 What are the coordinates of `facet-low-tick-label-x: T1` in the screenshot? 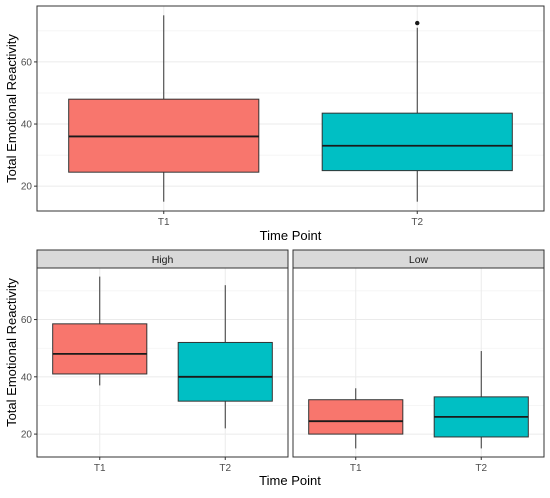 It's located at (356, 468).